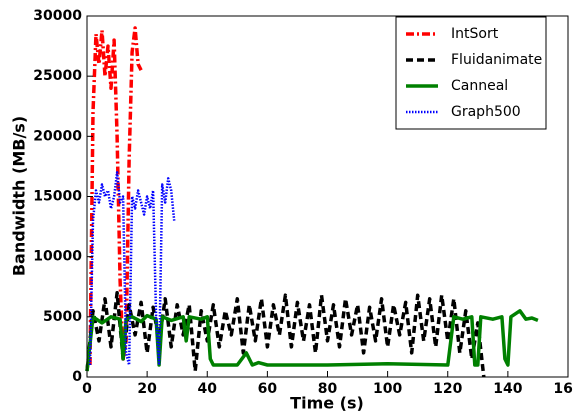  I want to click on x-tick-label: 40, so click(208, 389).